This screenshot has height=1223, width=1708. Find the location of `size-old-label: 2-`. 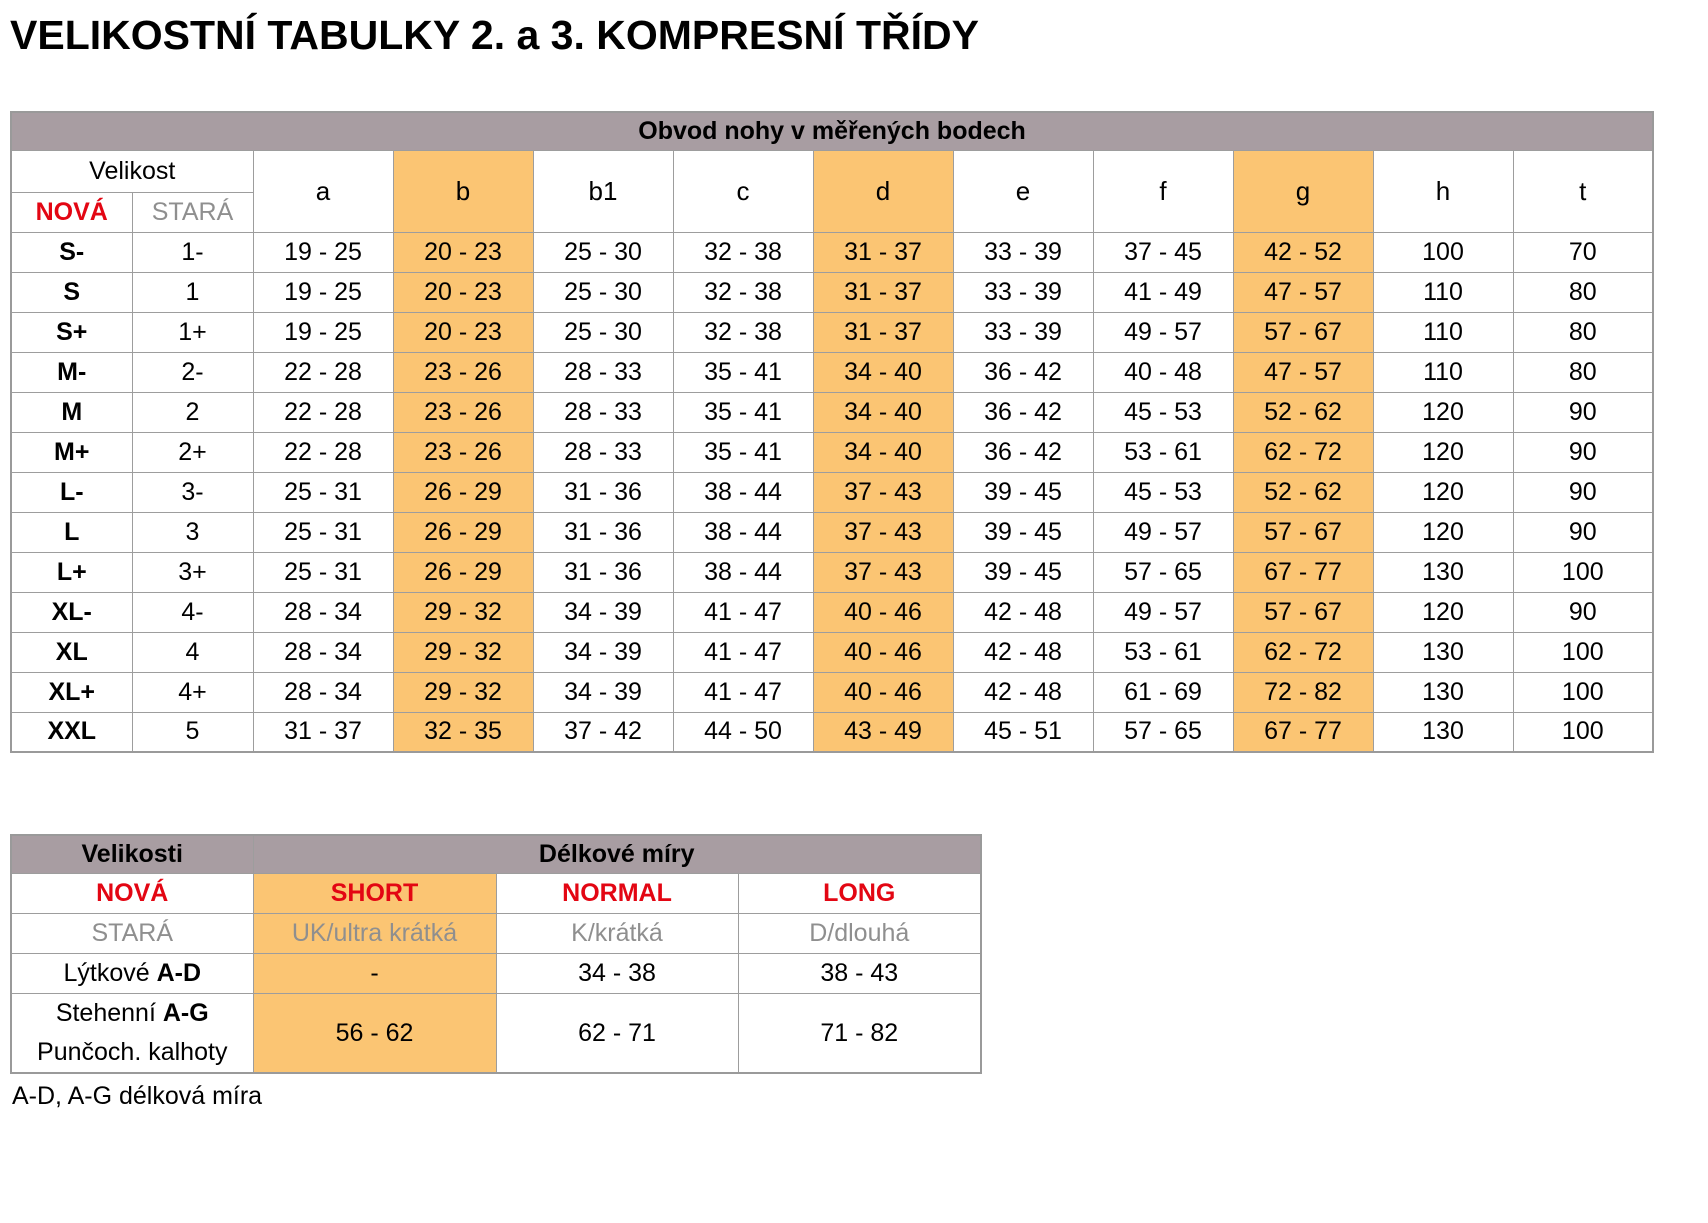

size-old-label: 2- is located at coordinates (192, 372).